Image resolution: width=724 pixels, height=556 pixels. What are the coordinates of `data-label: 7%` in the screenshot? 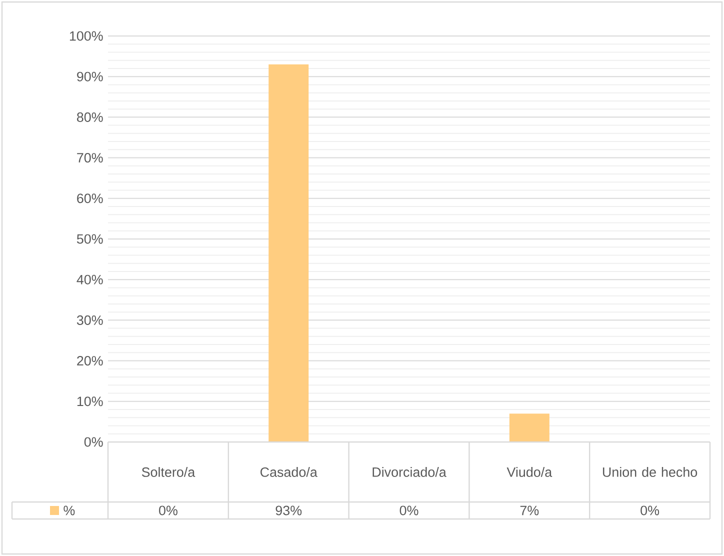 It's located at (529, 511).